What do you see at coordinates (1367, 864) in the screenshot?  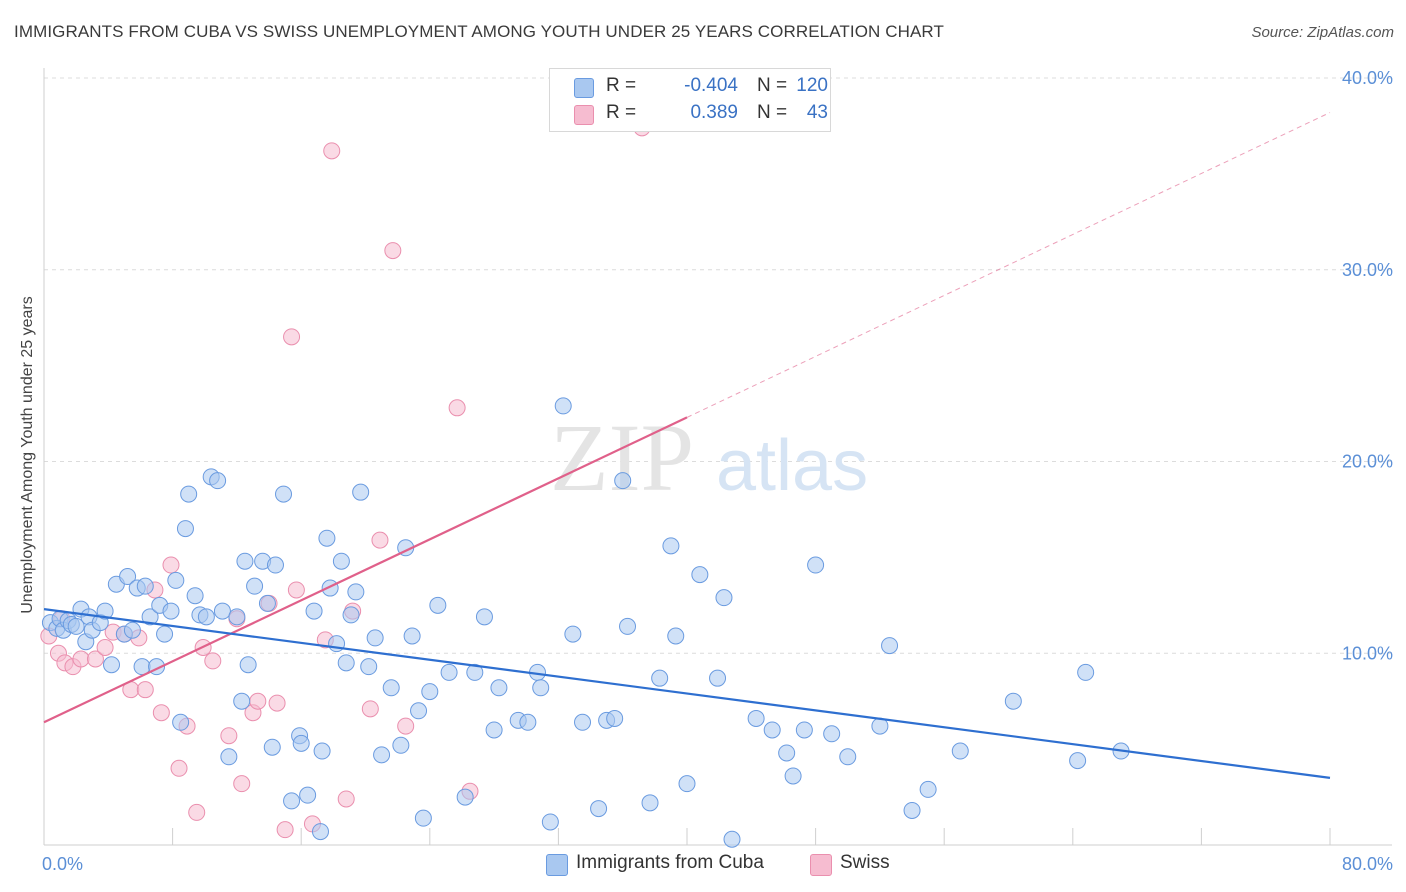 I see `x-tick-label: 80.0%` at bounding box center [1367, 864].